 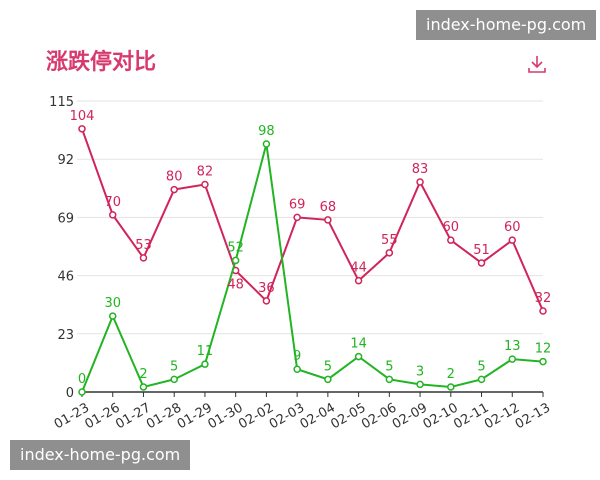 What do you see at coordinates (235, 247) in the screenshot?
I see `data-label: 52` at bounding box center [235, 247].